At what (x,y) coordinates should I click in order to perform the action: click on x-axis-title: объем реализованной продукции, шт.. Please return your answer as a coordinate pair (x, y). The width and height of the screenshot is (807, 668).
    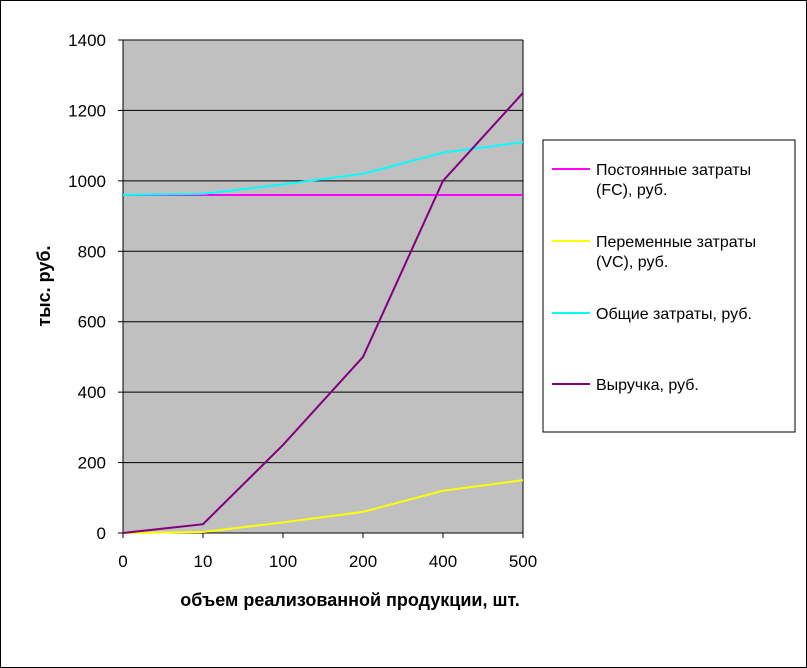
    Looking at the image, I should click on (349, 600).